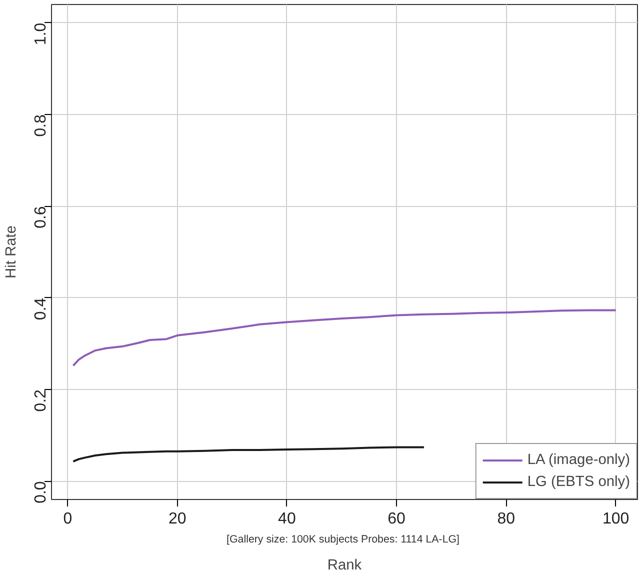  Describe the element at coordinates (578, 460) in the screenshot. I see `legend-label: LA (image-only)` at that location.